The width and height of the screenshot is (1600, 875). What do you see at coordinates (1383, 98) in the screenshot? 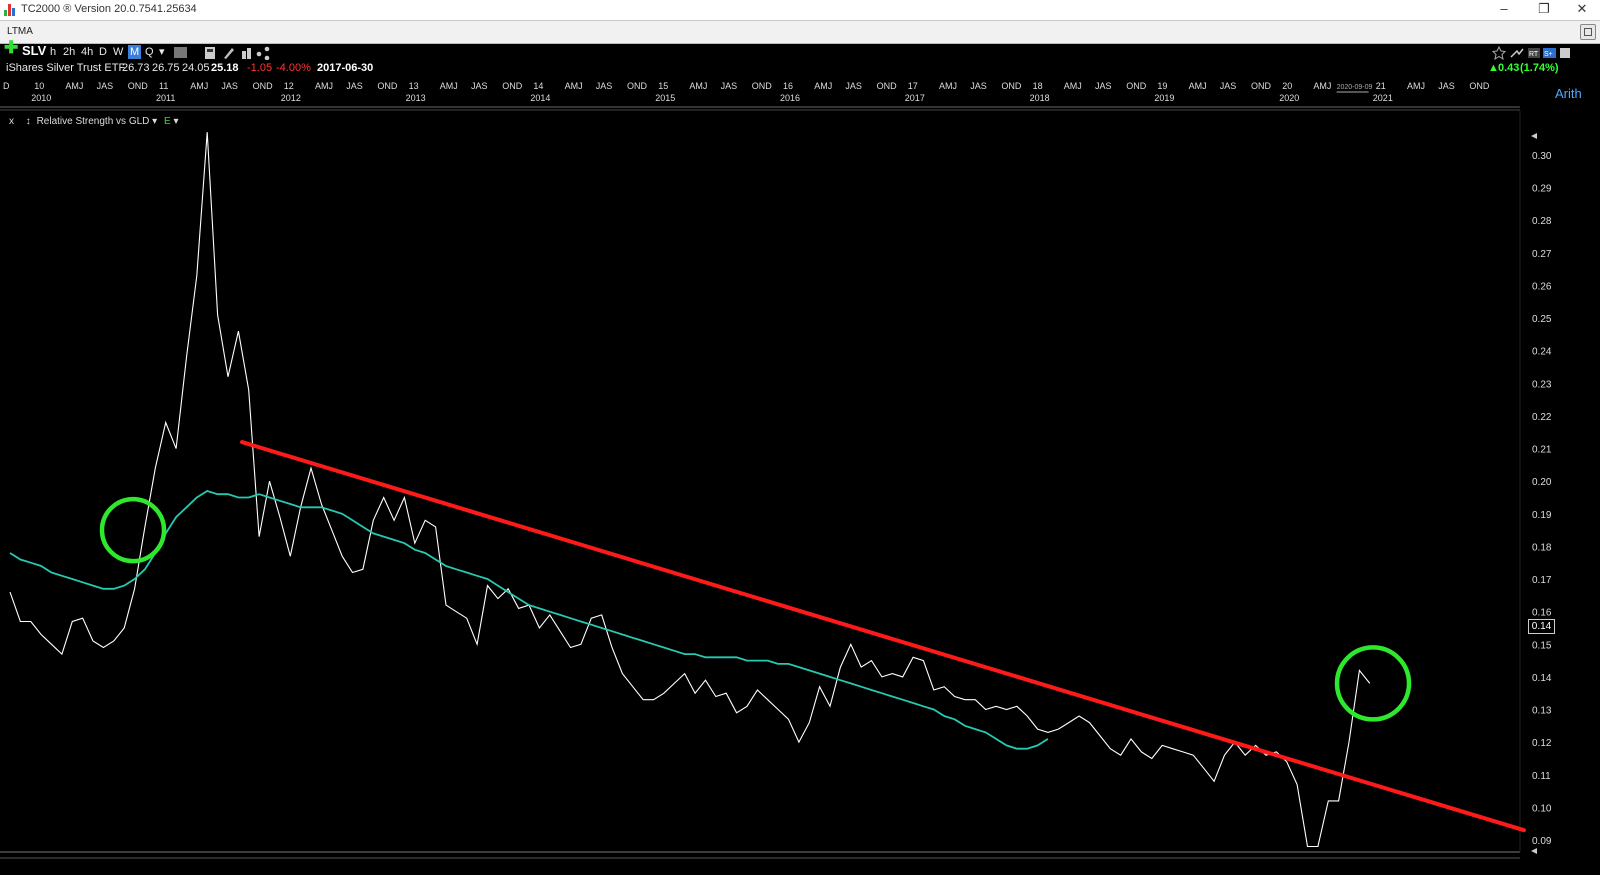
I see `x-year-label: 2021` at bounding box center [1383, 98].